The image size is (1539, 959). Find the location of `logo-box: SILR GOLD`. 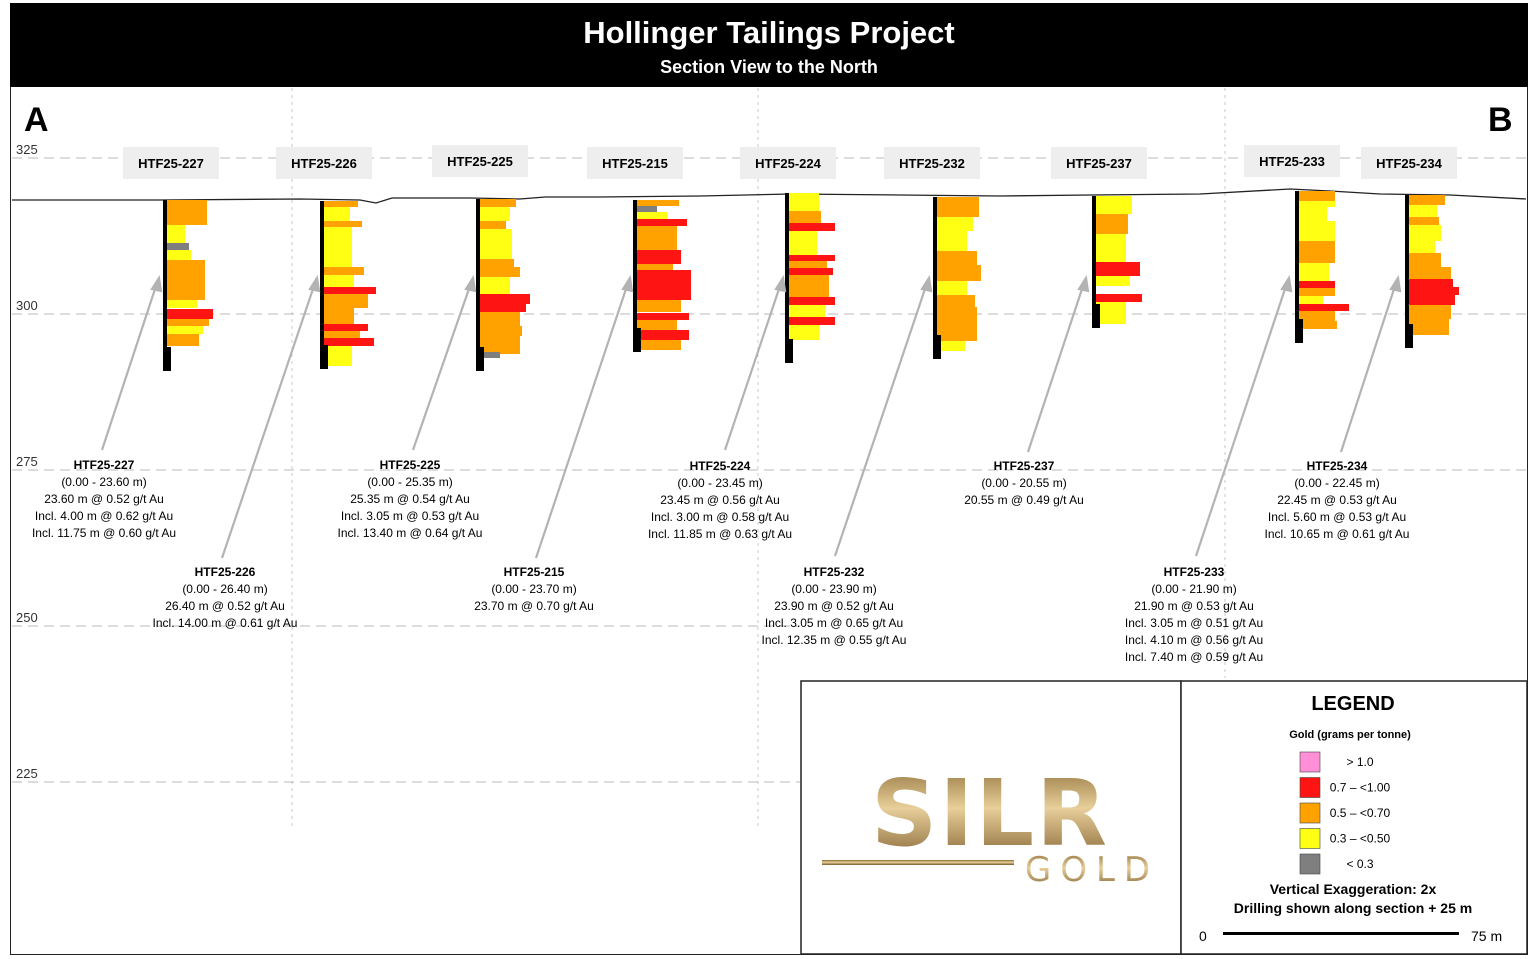

logo-box: SILR GOLD is located at coordinates (991, 817).